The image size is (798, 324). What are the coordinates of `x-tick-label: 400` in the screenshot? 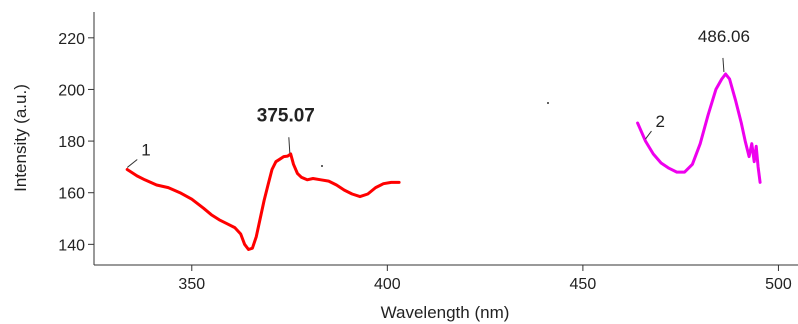 It's located at (387, 284).